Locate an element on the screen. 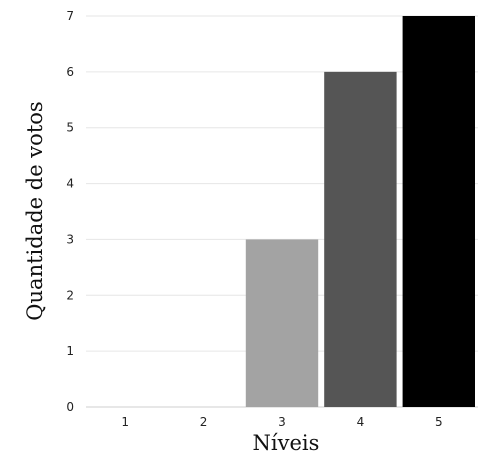 The height and width of the screenshot is (457, 500). x-tick-label: 2 is located at coordinates (204, 422).